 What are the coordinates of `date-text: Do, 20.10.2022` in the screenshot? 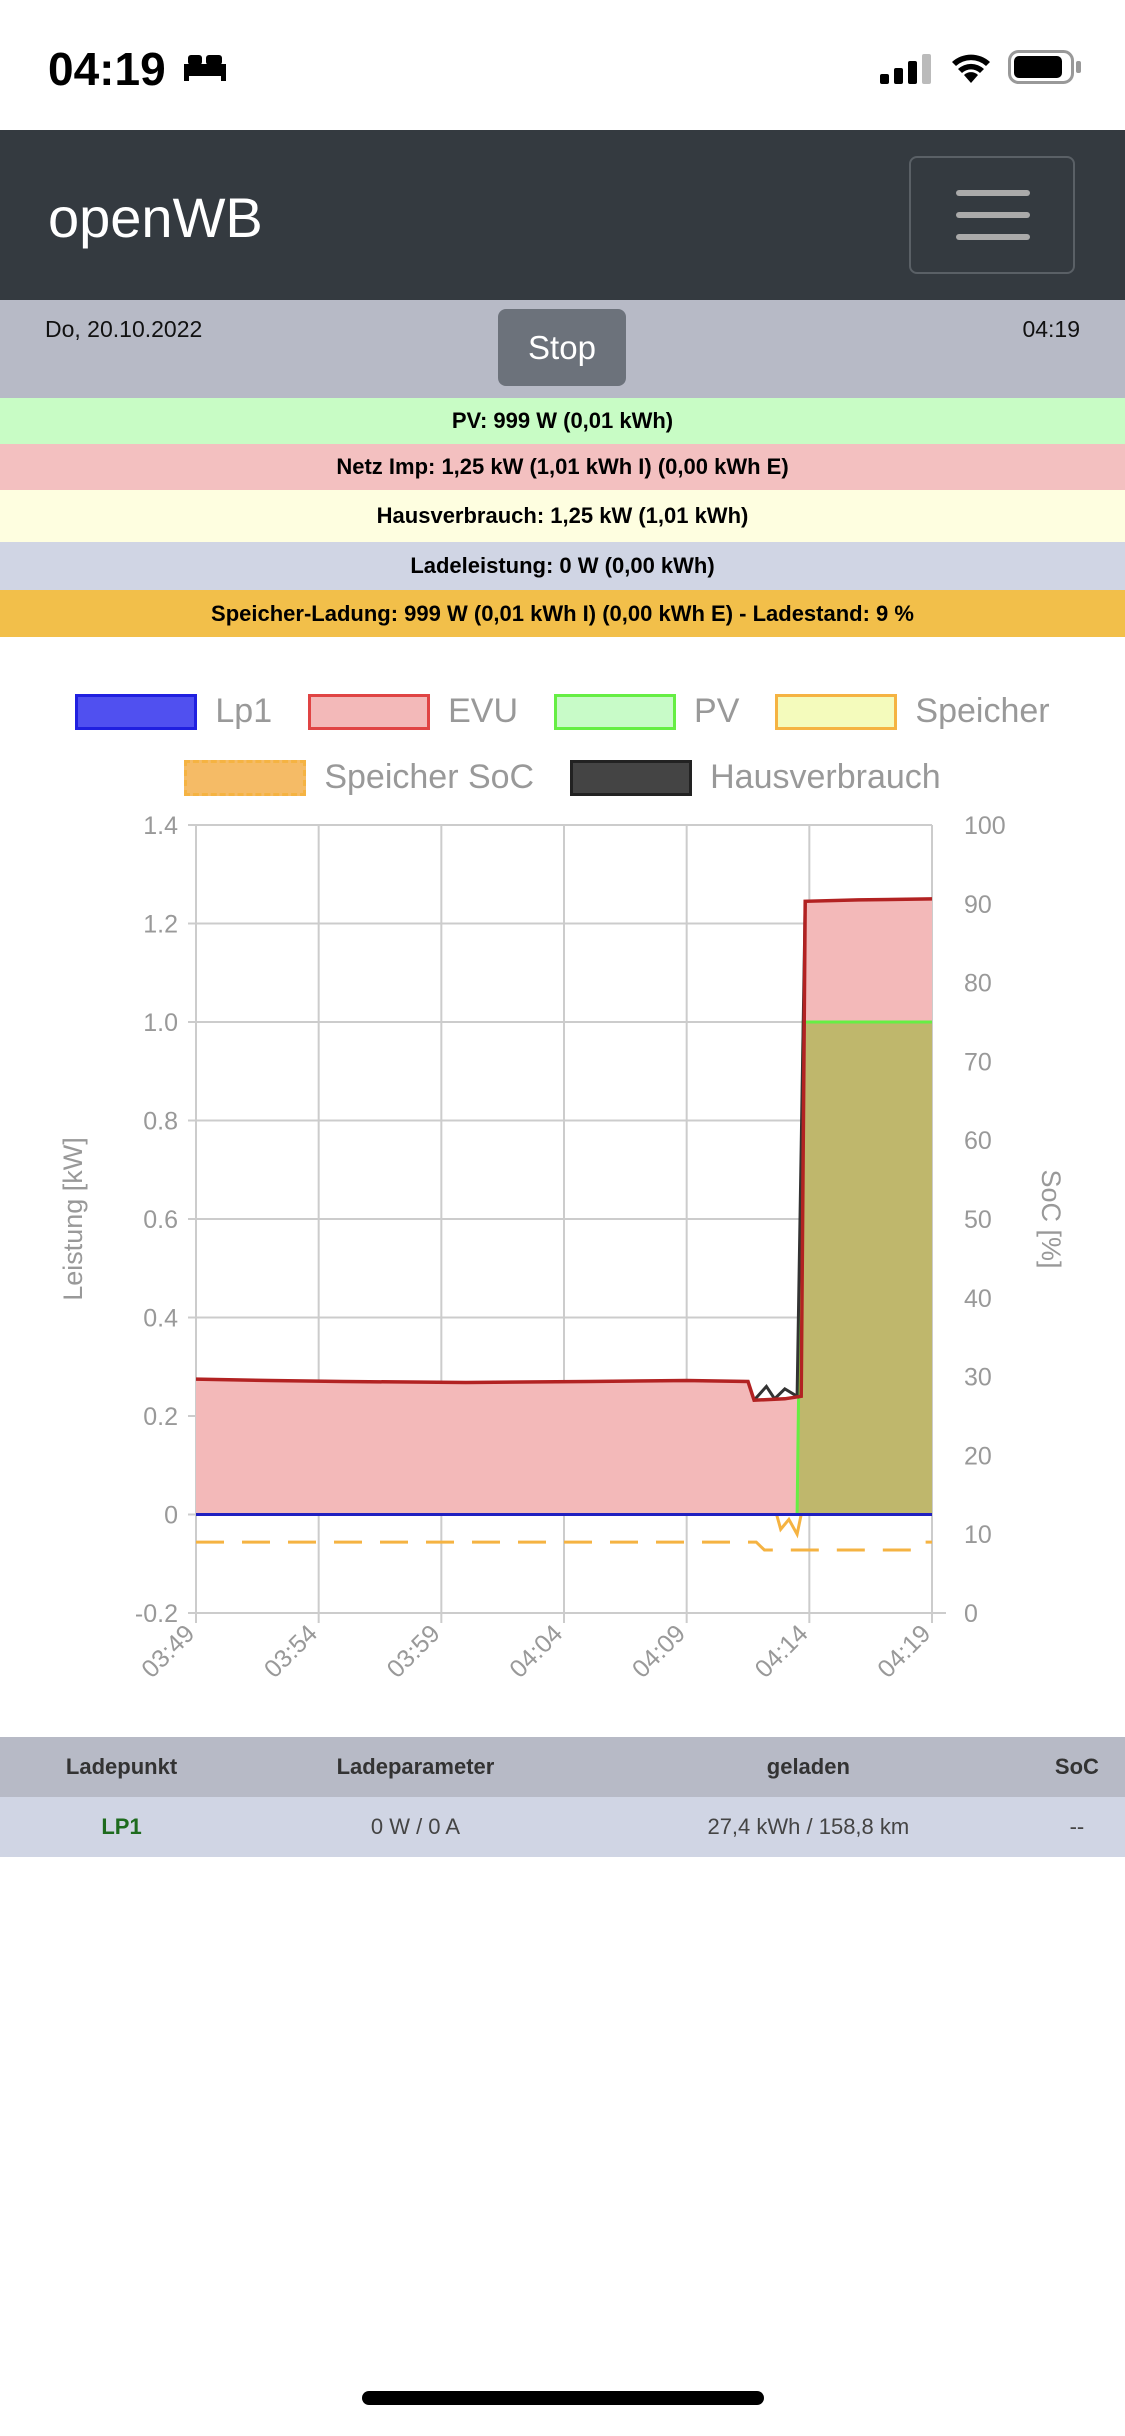 It's located at (124, 329).